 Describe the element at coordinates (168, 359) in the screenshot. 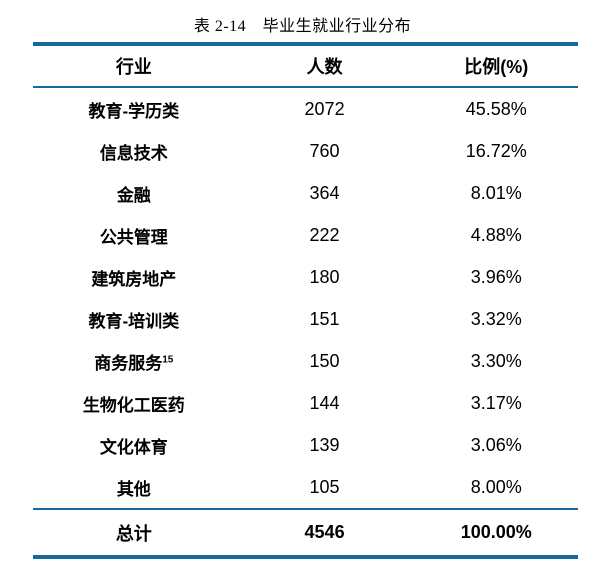

I see `footnote-marker: 15` at that location.